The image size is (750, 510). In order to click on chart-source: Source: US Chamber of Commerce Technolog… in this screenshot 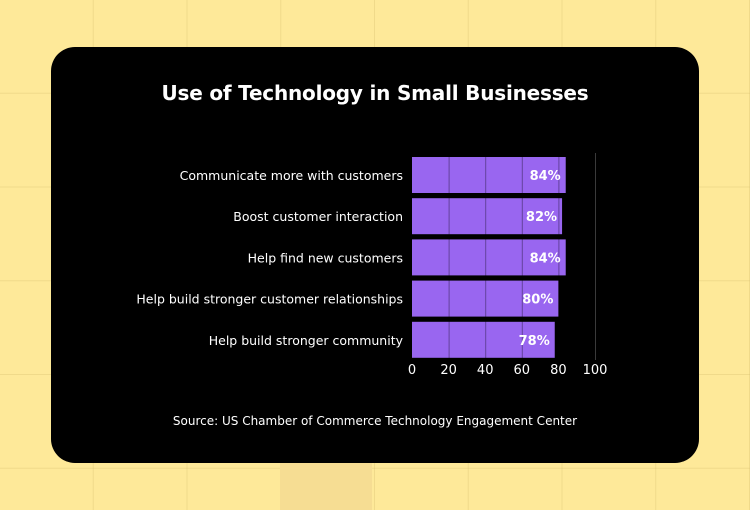, I will do `click(375, 421)`.